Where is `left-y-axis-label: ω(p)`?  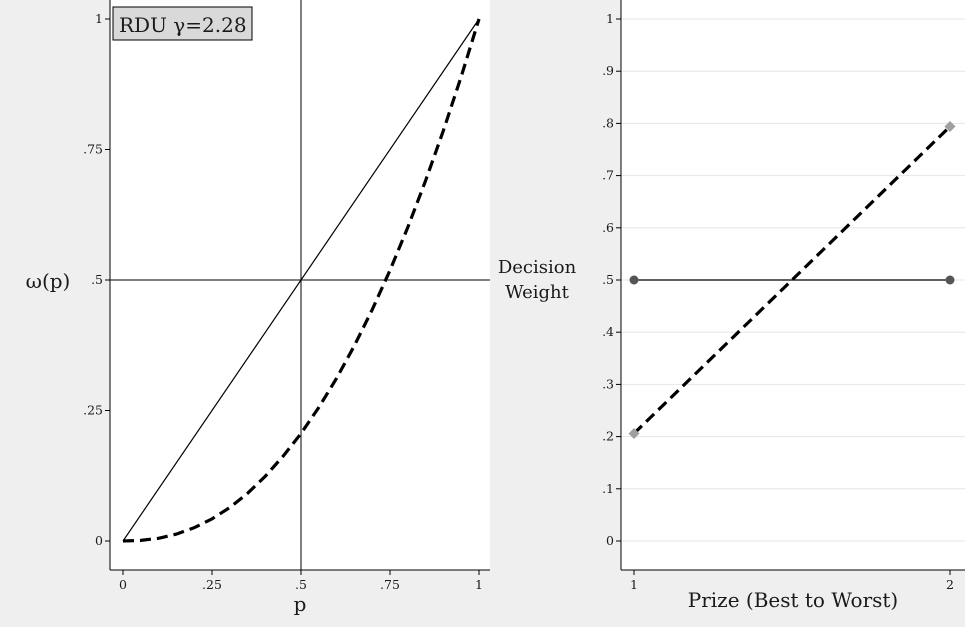
left-y-axis-label: ω(p) is located at coordinates (48, 281).